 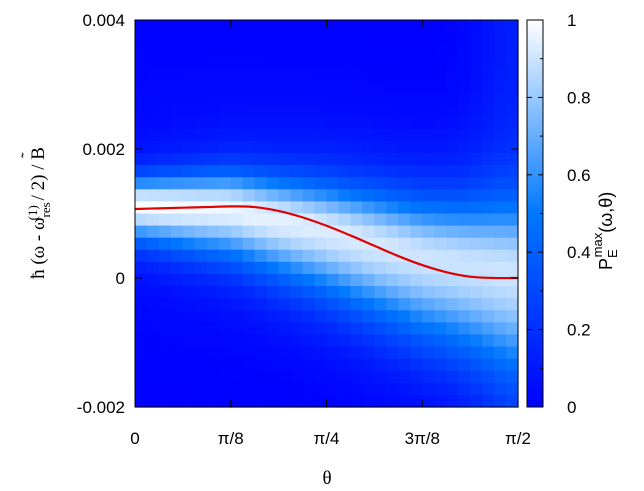 What do you see at coordinates (573, 214) in the screenshot?
I see `colorbar: 0 0.2 0.4 0.6 0.8 1 PEmax(ω,θ)` at bounding box center [573, 214].